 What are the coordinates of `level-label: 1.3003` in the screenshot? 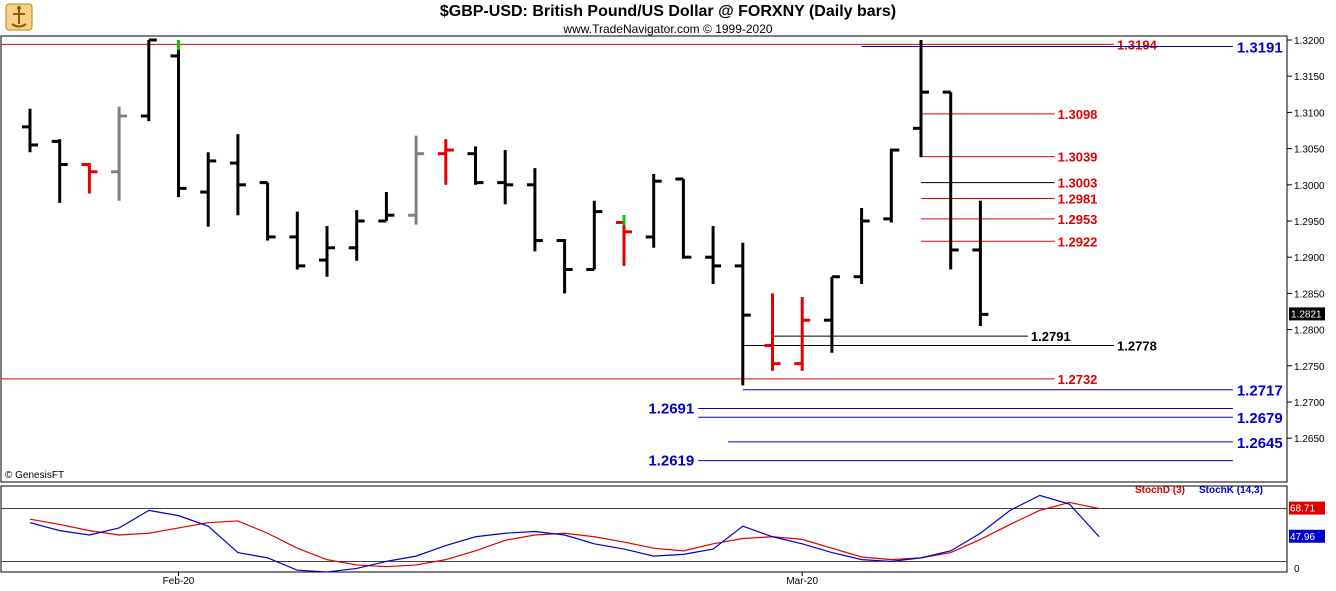 It's located at (1078, 183).